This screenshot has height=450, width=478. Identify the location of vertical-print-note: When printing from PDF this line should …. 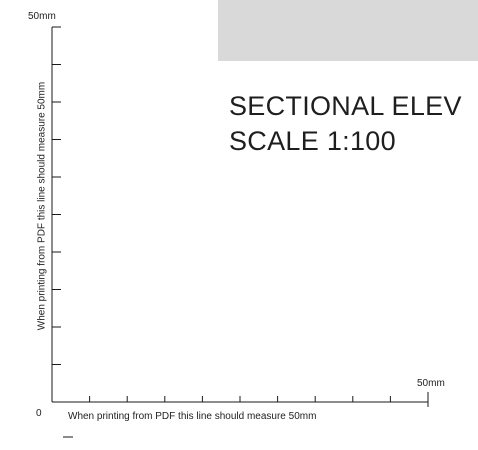
(42, 206).